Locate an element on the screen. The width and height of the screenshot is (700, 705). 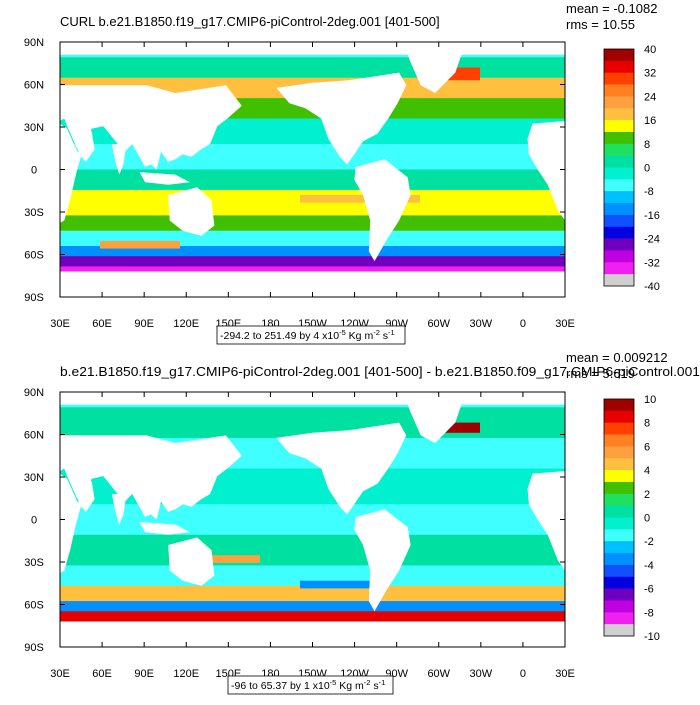
colorbar-label: -10 is located at coordinates (652, 637).